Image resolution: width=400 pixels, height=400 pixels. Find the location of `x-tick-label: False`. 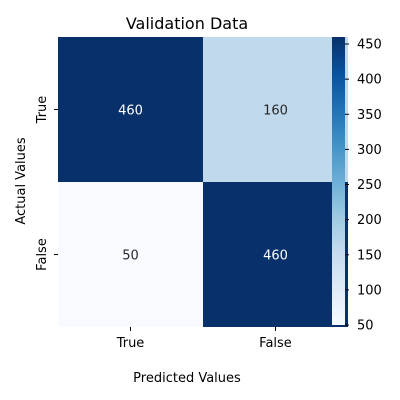

x-tick-label: False is located at coordinates (275, 343).